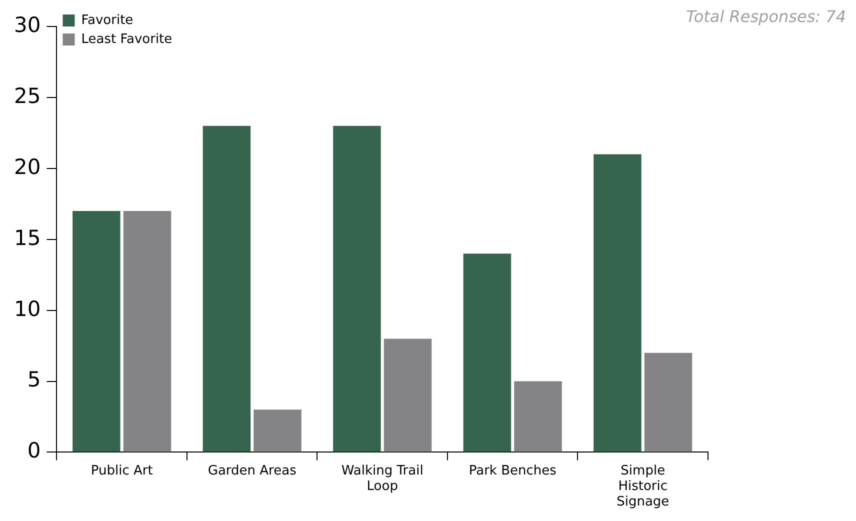 The image size is (856, 521). What do you see at coordinates (27, 25) in the screenshot?
I see `y-tick-label: 30` at bounding box center [27, 25].